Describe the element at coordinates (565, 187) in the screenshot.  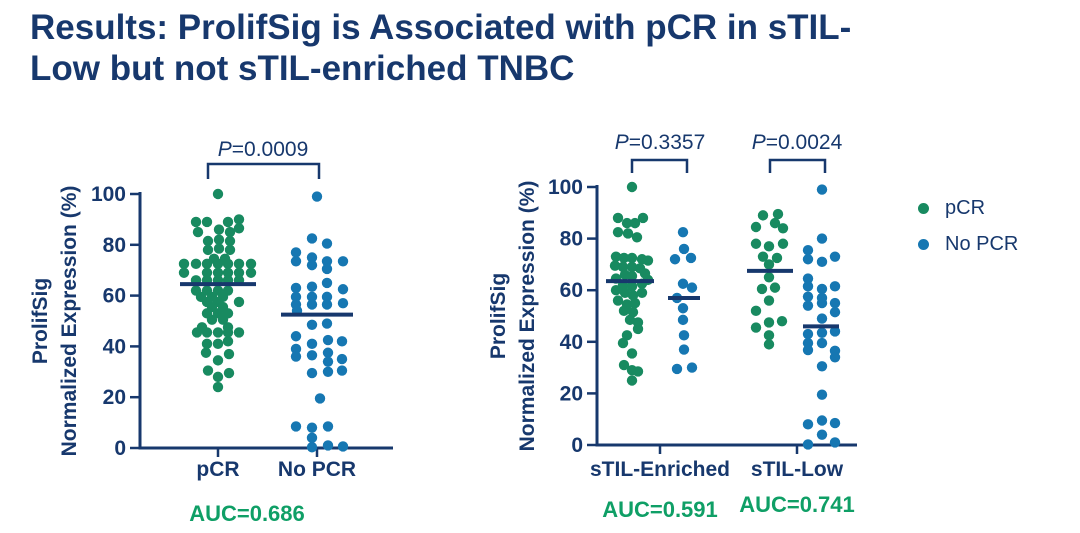
I see `y-tick-label: 100` at that location.